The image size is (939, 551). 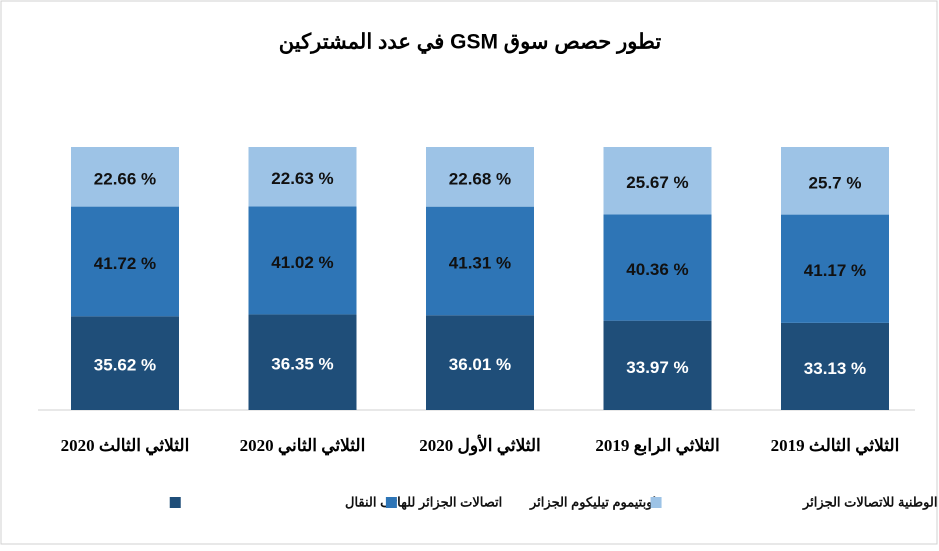 I want to click on x-tick-label: الثلاثي الثاني 2020, so click(x=303, y=446).